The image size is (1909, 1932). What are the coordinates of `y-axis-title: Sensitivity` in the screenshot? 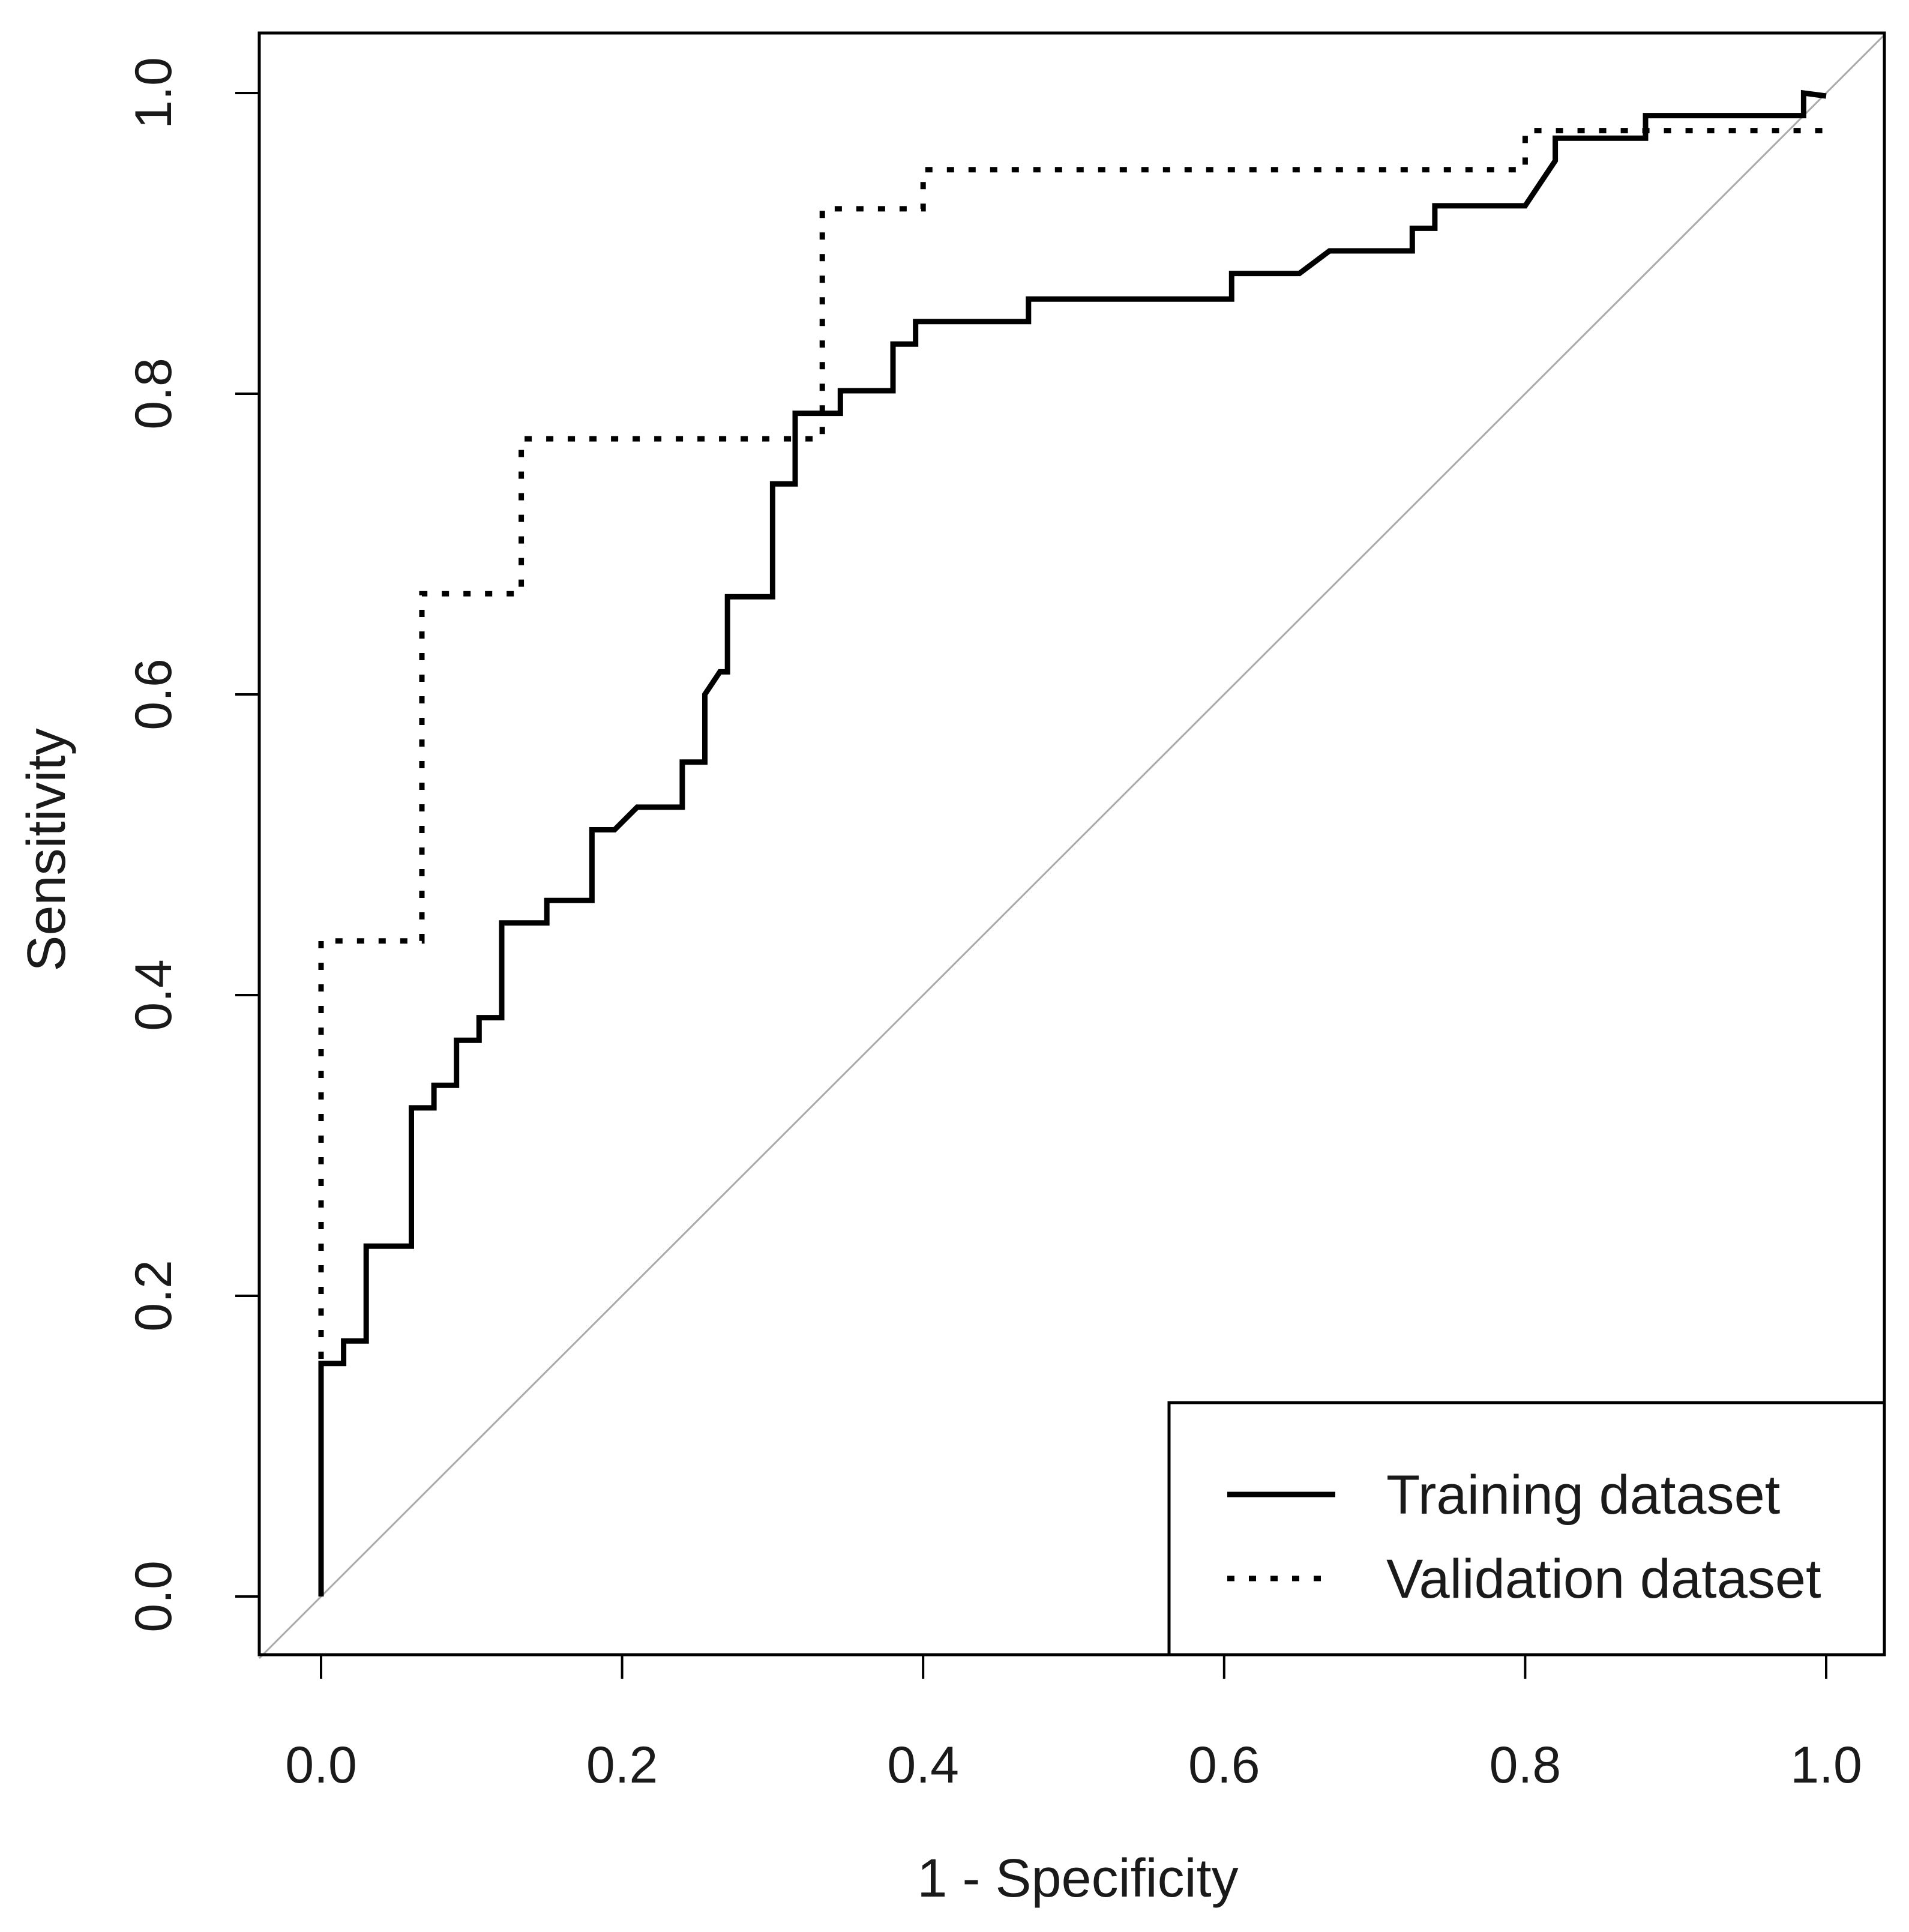 It's located at (47, 850).